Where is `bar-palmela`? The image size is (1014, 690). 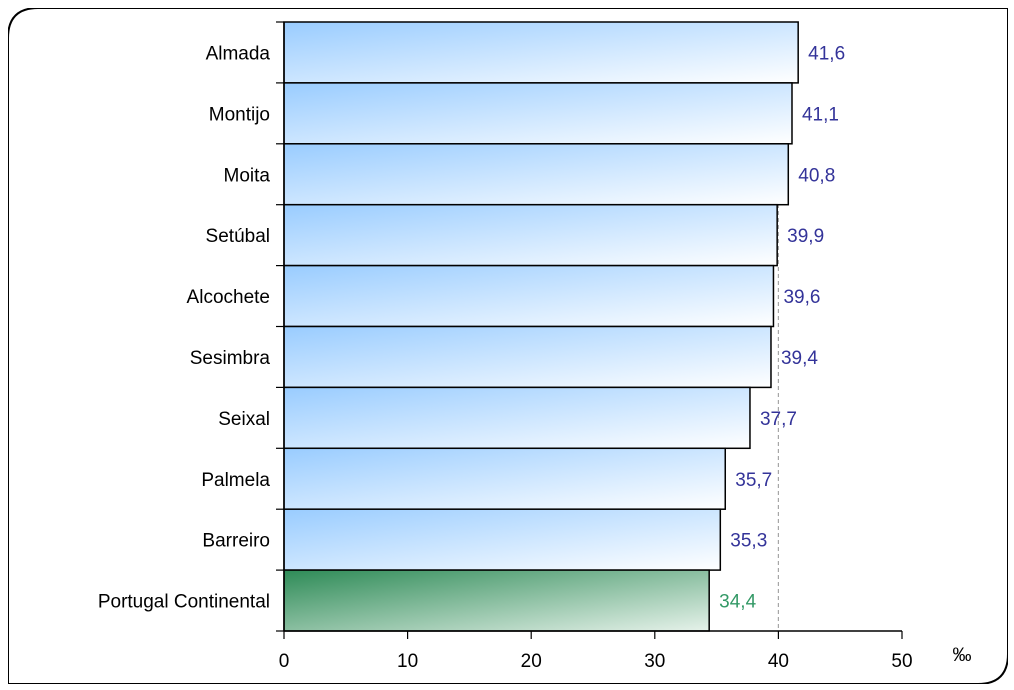
bar-palmela is located at coordinates (505, 478).